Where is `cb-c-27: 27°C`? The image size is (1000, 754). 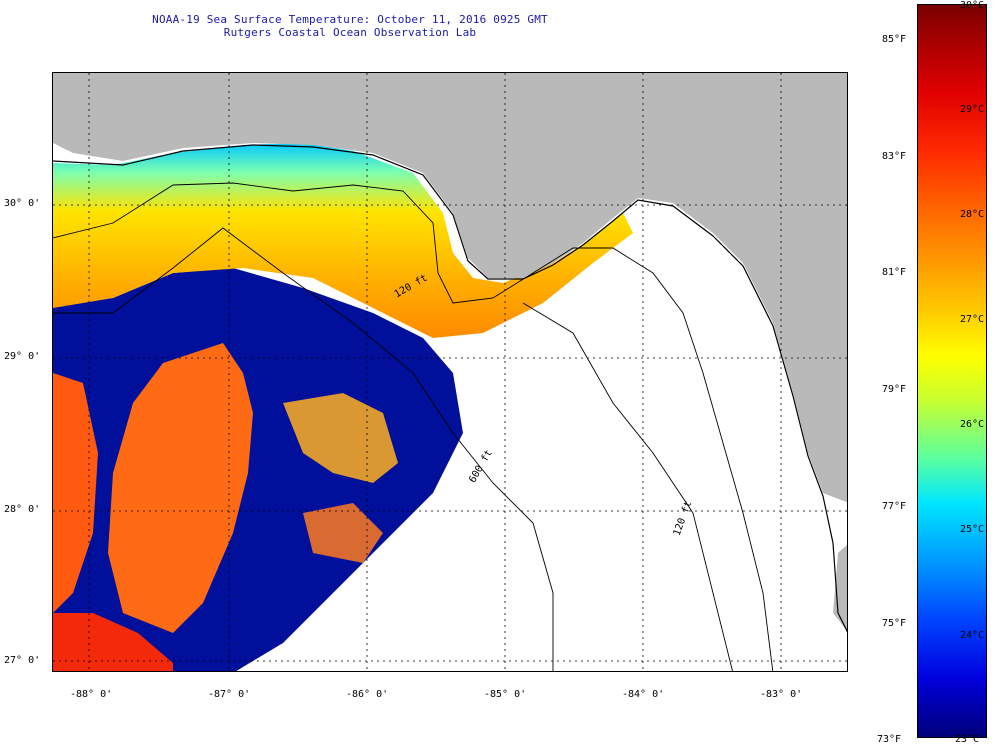 cb-c-27: 27°C is located at coordinates (972, 319).